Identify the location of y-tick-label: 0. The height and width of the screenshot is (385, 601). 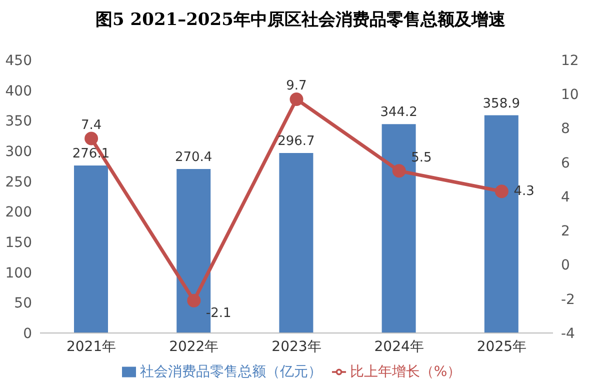
(27, 334).